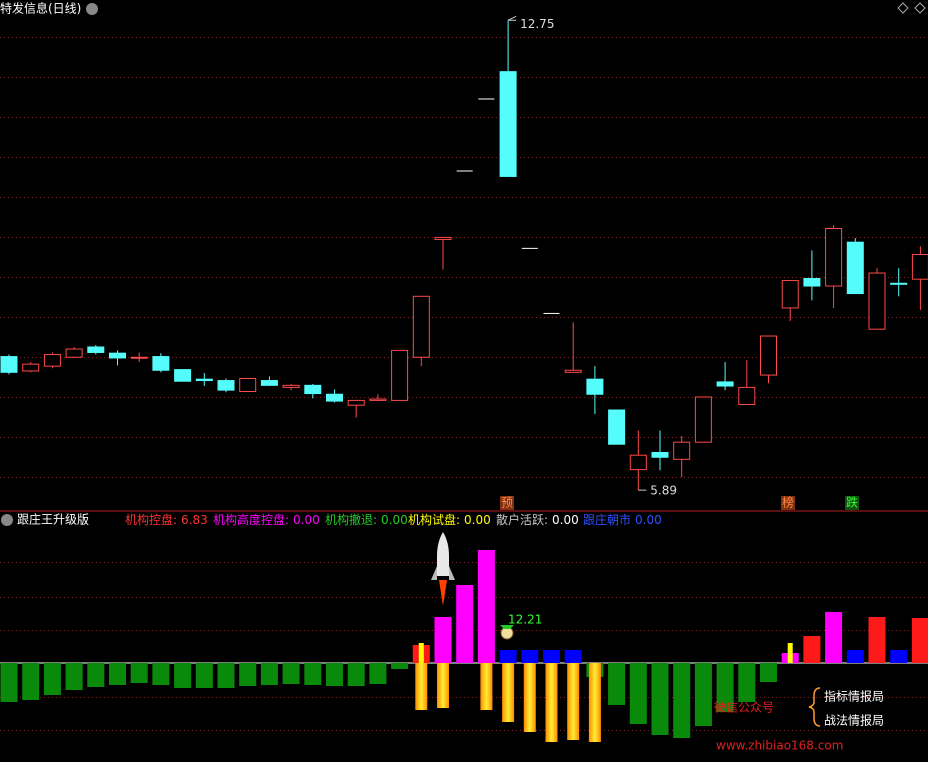 The width and height of the screenshot is (928, 762). Describe the element at coordinates (779, 746) in the screenshot. I see `watermark-url: www.zhibiao168.com` at that location.